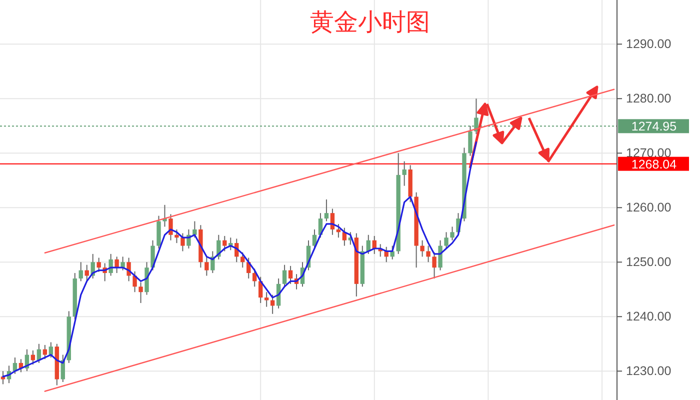 The image size is (700, 400). I want to click on ref-line-label: 1274.95, so click(654, 127).